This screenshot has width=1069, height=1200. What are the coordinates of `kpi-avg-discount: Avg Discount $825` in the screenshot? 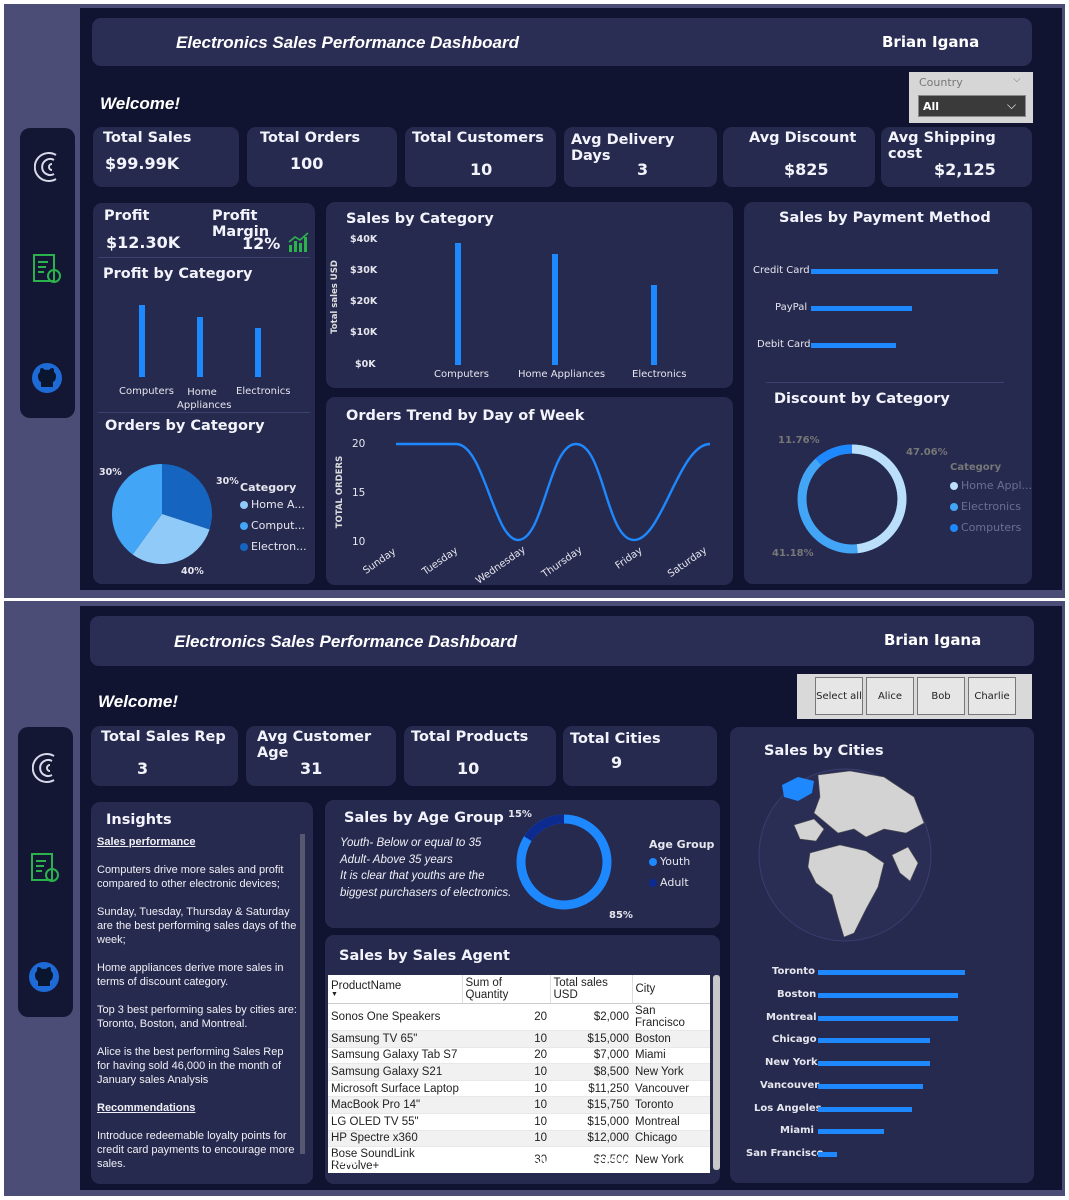 It's located at (799, 157).